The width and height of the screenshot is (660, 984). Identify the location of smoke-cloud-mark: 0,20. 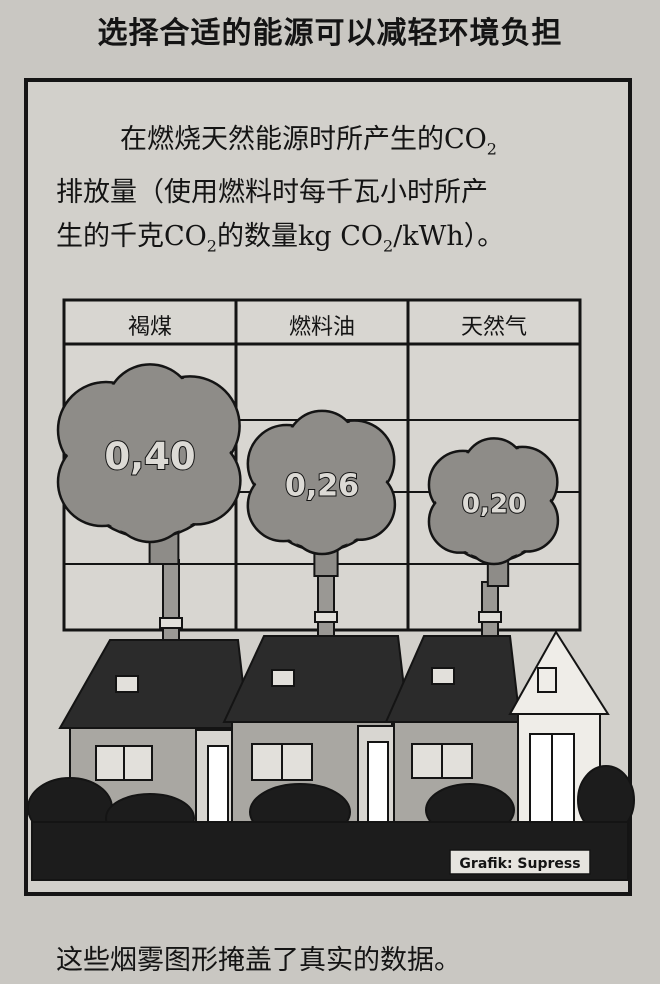
(493, 512).